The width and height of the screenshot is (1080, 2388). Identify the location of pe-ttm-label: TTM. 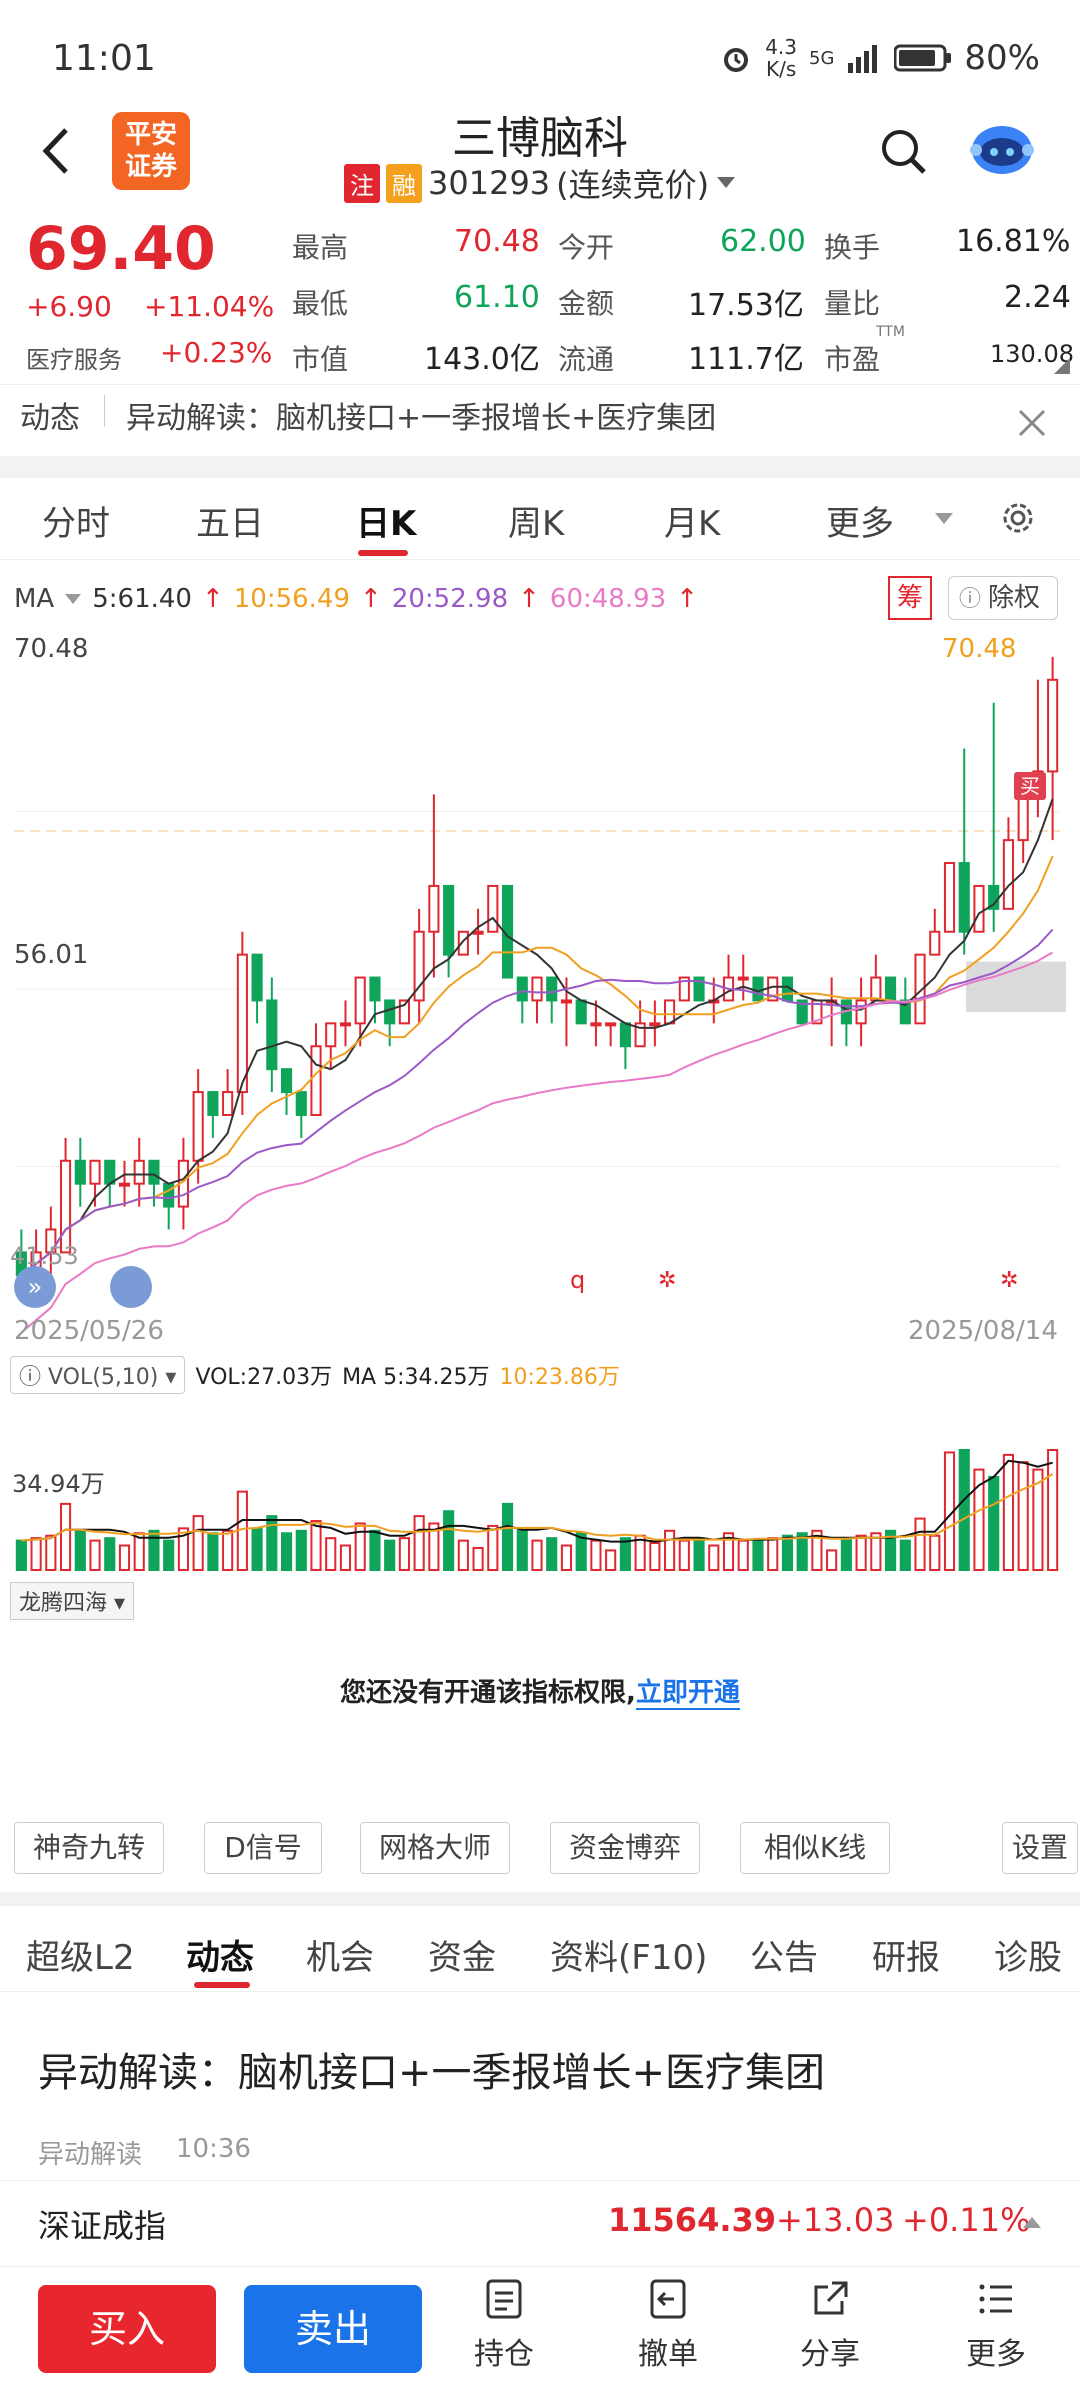
(890, 332).